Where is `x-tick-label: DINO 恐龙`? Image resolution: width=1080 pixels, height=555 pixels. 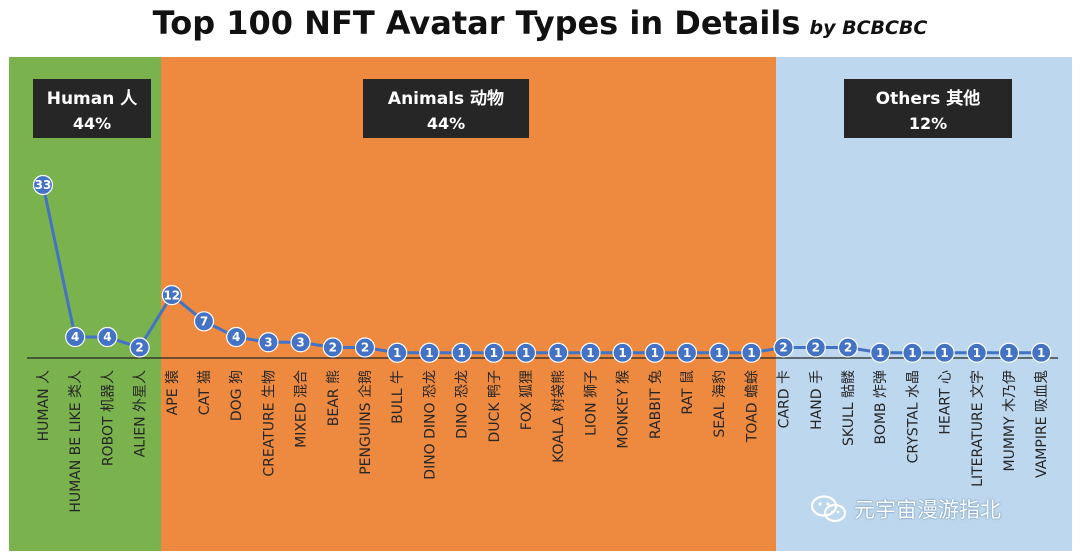 x-tick-label: DINO 恐龙 is located at coordinates (463, 404).